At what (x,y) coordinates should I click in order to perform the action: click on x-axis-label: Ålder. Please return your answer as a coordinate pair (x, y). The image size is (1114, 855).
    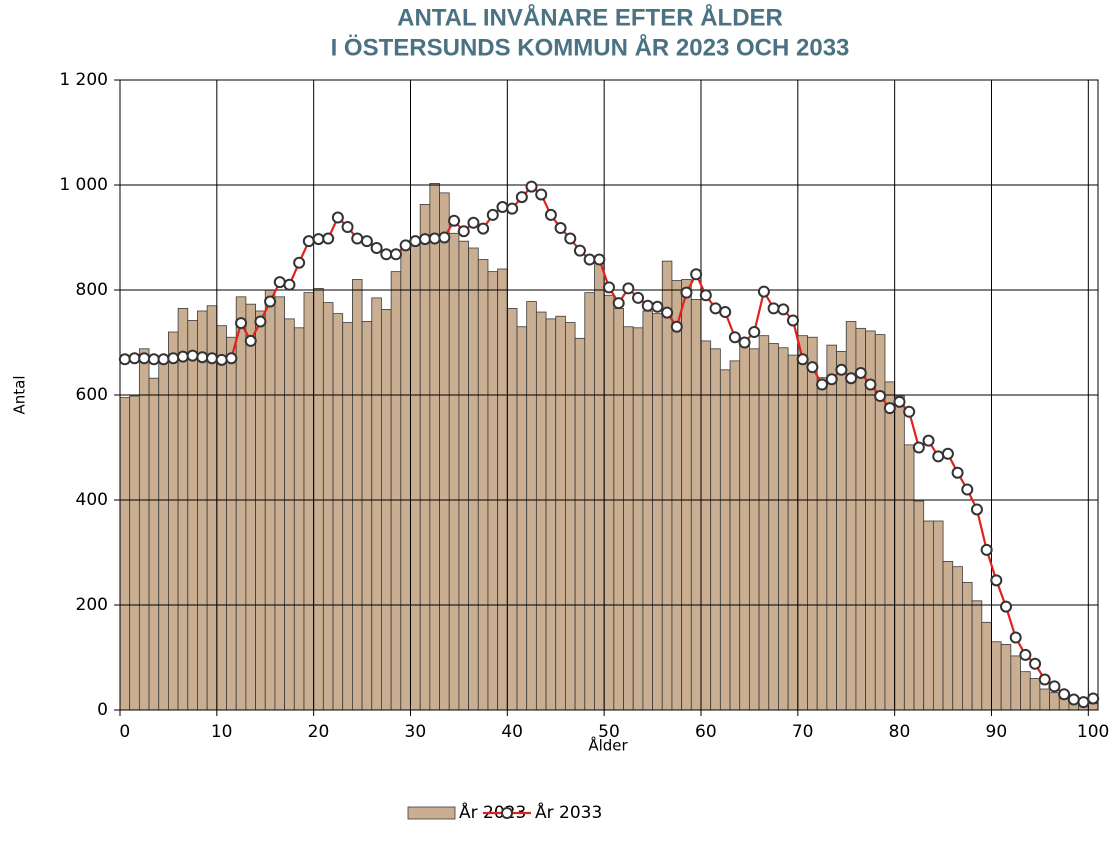
    Looking at the image, I should click on (608, 745).